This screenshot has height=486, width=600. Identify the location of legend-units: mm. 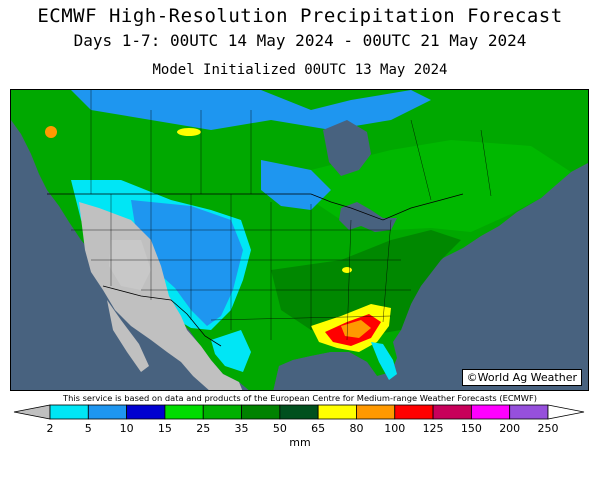
(300, 442).